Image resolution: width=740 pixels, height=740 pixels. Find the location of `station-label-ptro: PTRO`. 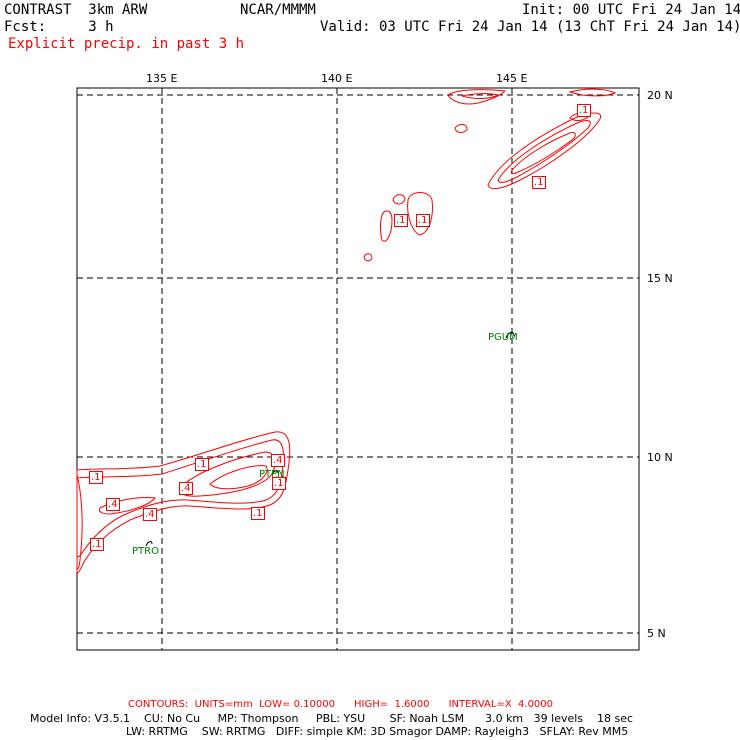

station-label-ptro: PTRO is located at coordinates (145, 551).